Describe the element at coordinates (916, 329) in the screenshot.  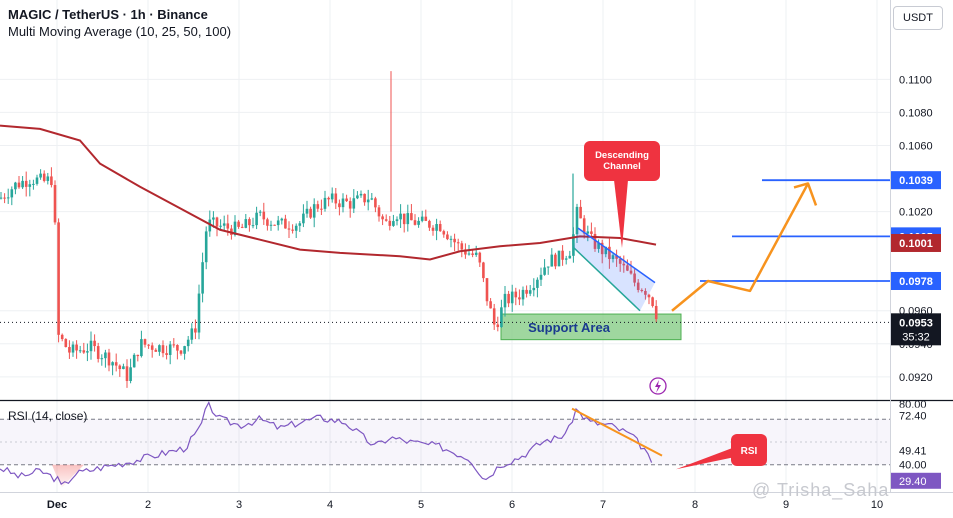
I see `last-price-badge` at that location.